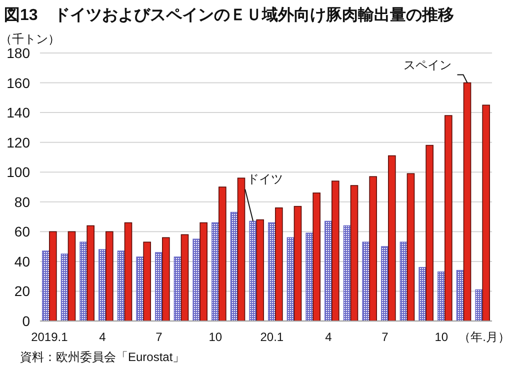  I want to click on text: 資料：欧州委員会「Eurostat」, so click(102, 357).